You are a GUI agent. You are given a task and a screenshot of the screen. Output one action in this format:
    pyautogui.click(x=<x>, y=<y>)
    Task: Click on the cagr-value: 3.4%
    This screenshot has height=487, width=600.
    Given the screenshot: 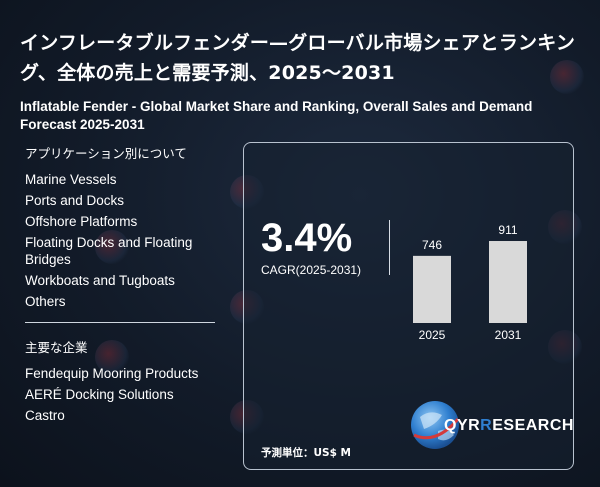 What is the action you would take?
    pyautogui.click(x=307, y=238)
    